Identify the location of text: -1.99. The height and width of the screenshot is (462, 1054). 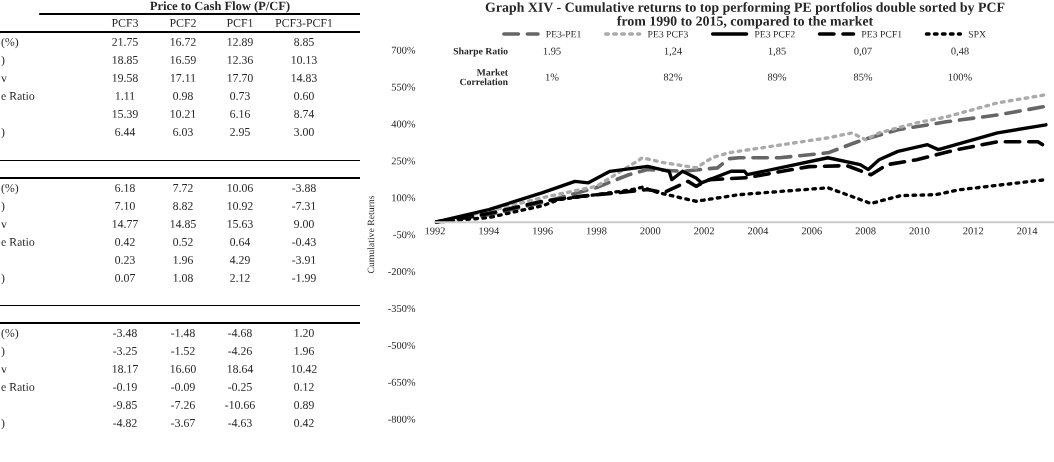
(304, 278).